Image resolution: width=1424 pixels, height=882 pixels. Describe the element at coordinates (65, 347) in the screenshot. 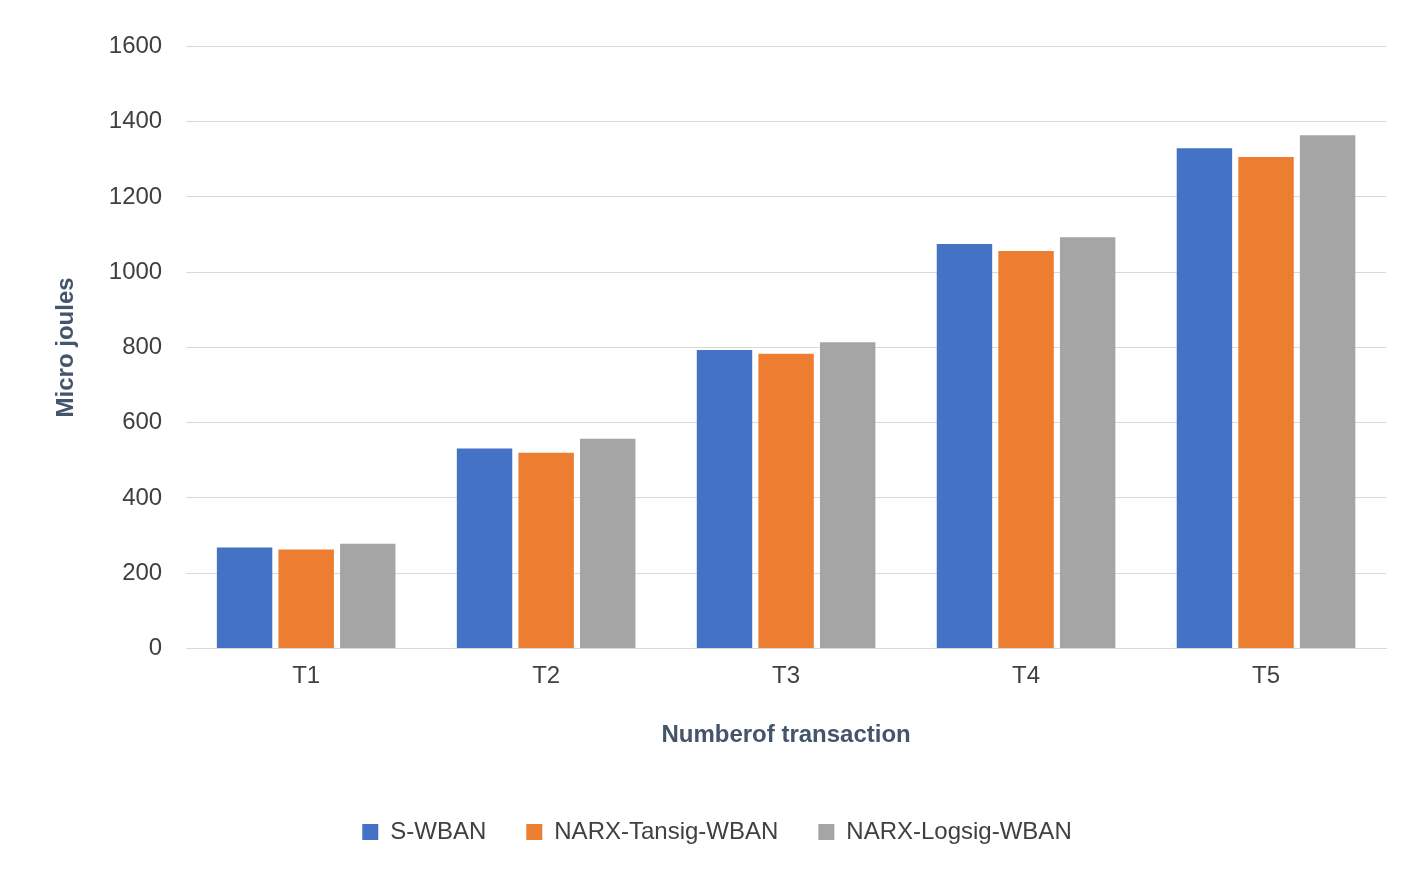

I see `y-axis-title: Micro joules` at that location.